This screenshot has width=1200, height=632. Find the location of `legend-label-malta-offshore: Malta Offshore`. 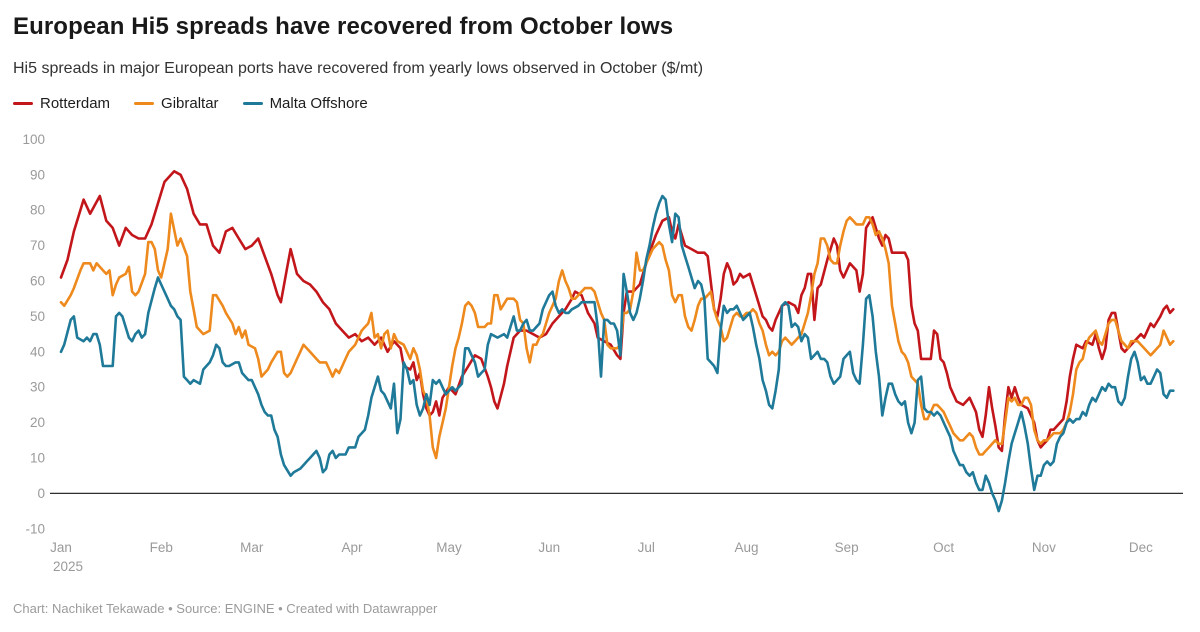

legend-label-malta-offshore: Malta Offshore is located at coordinates (318, 103).